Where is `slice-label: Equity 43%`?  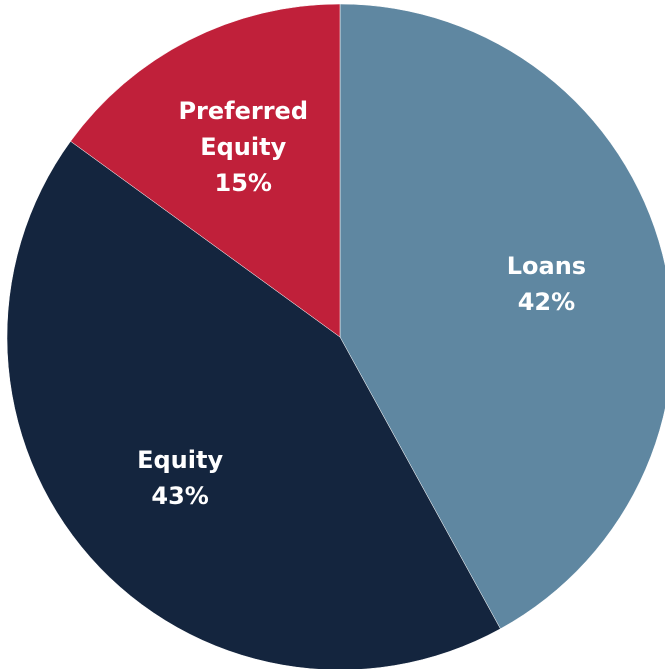 slice-label: Equity 43% is located at coordinates (180, 478).